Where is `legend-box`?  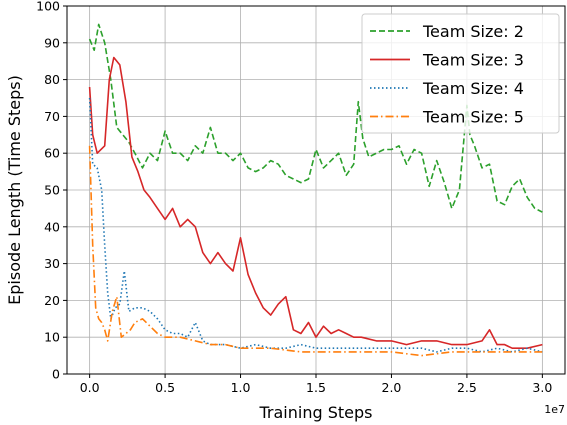 legend-box is located at coordinates (460, 73).